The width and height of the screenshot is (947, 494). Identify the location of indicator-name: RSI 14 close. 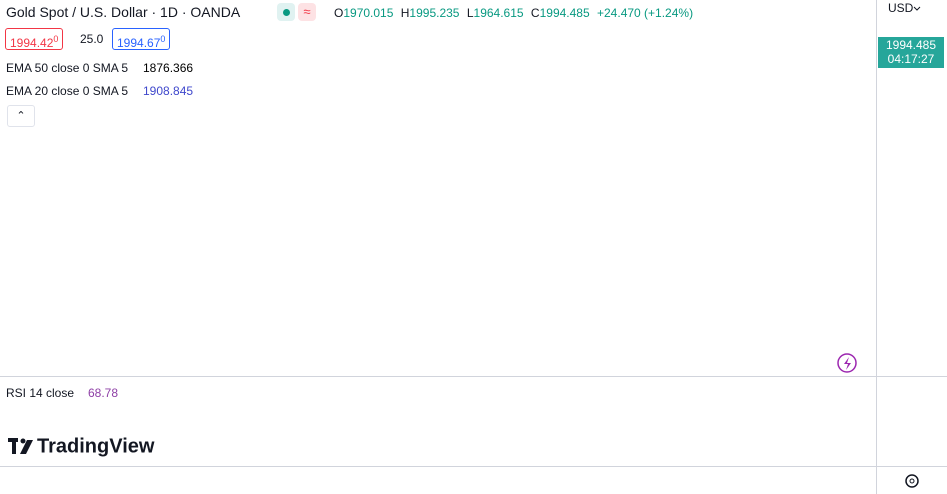
(40, 393).